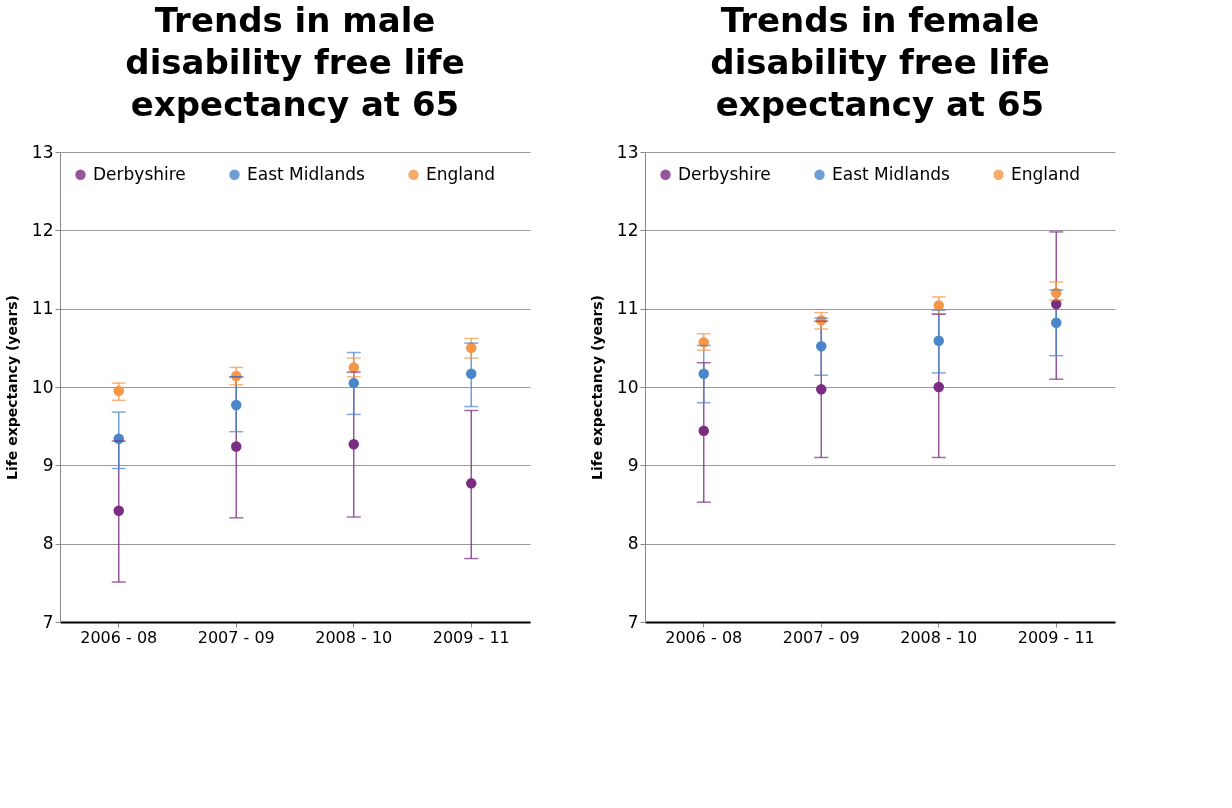  I want to click on chart-title: Trends in female disability free life expectancy at 65, so click(880, 62).